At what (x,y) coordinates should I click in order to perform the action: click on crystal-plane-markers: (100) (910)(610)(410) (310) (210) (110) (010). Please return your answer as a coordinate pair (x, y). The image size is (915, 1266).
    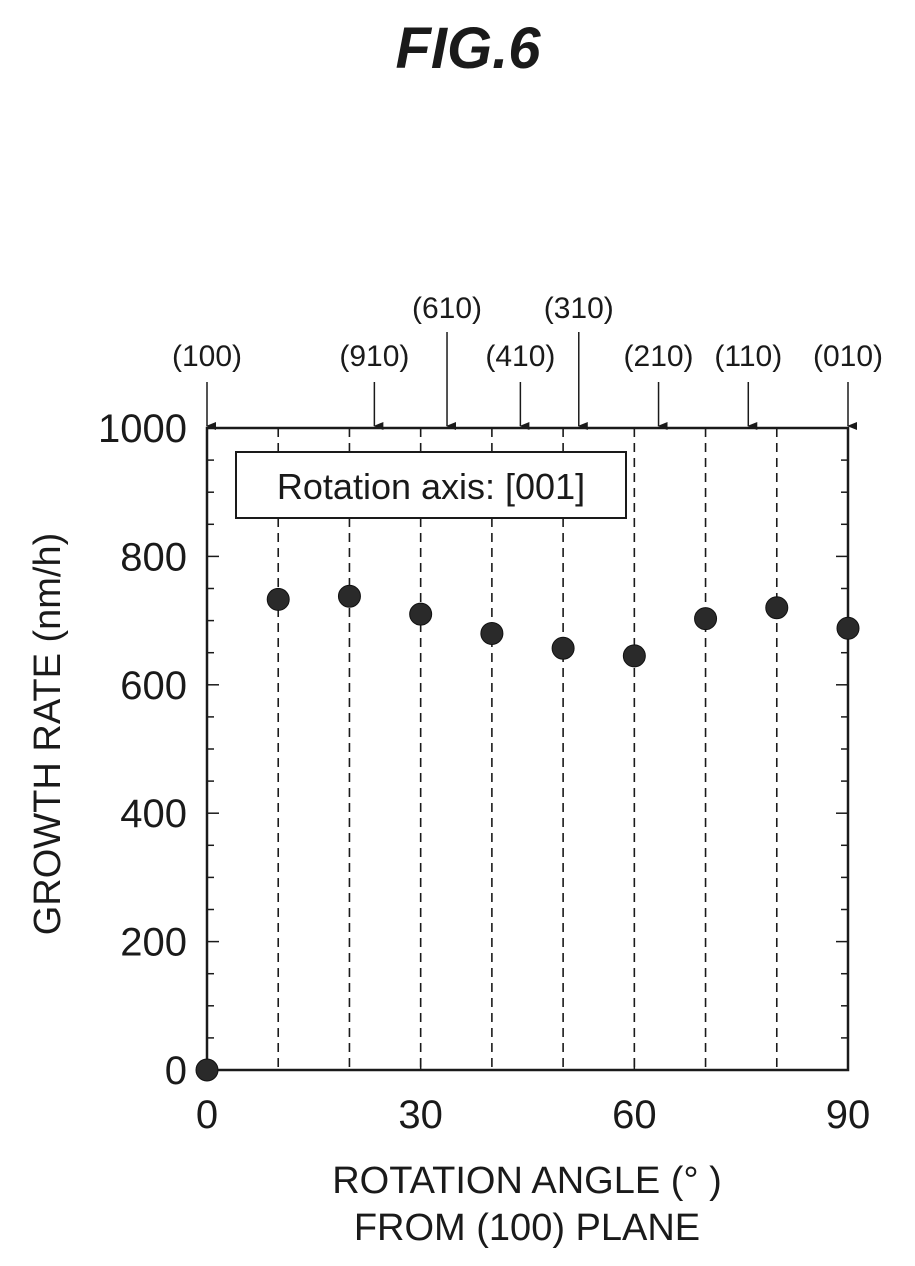
    Looking at the image, I should click on (527, 361).